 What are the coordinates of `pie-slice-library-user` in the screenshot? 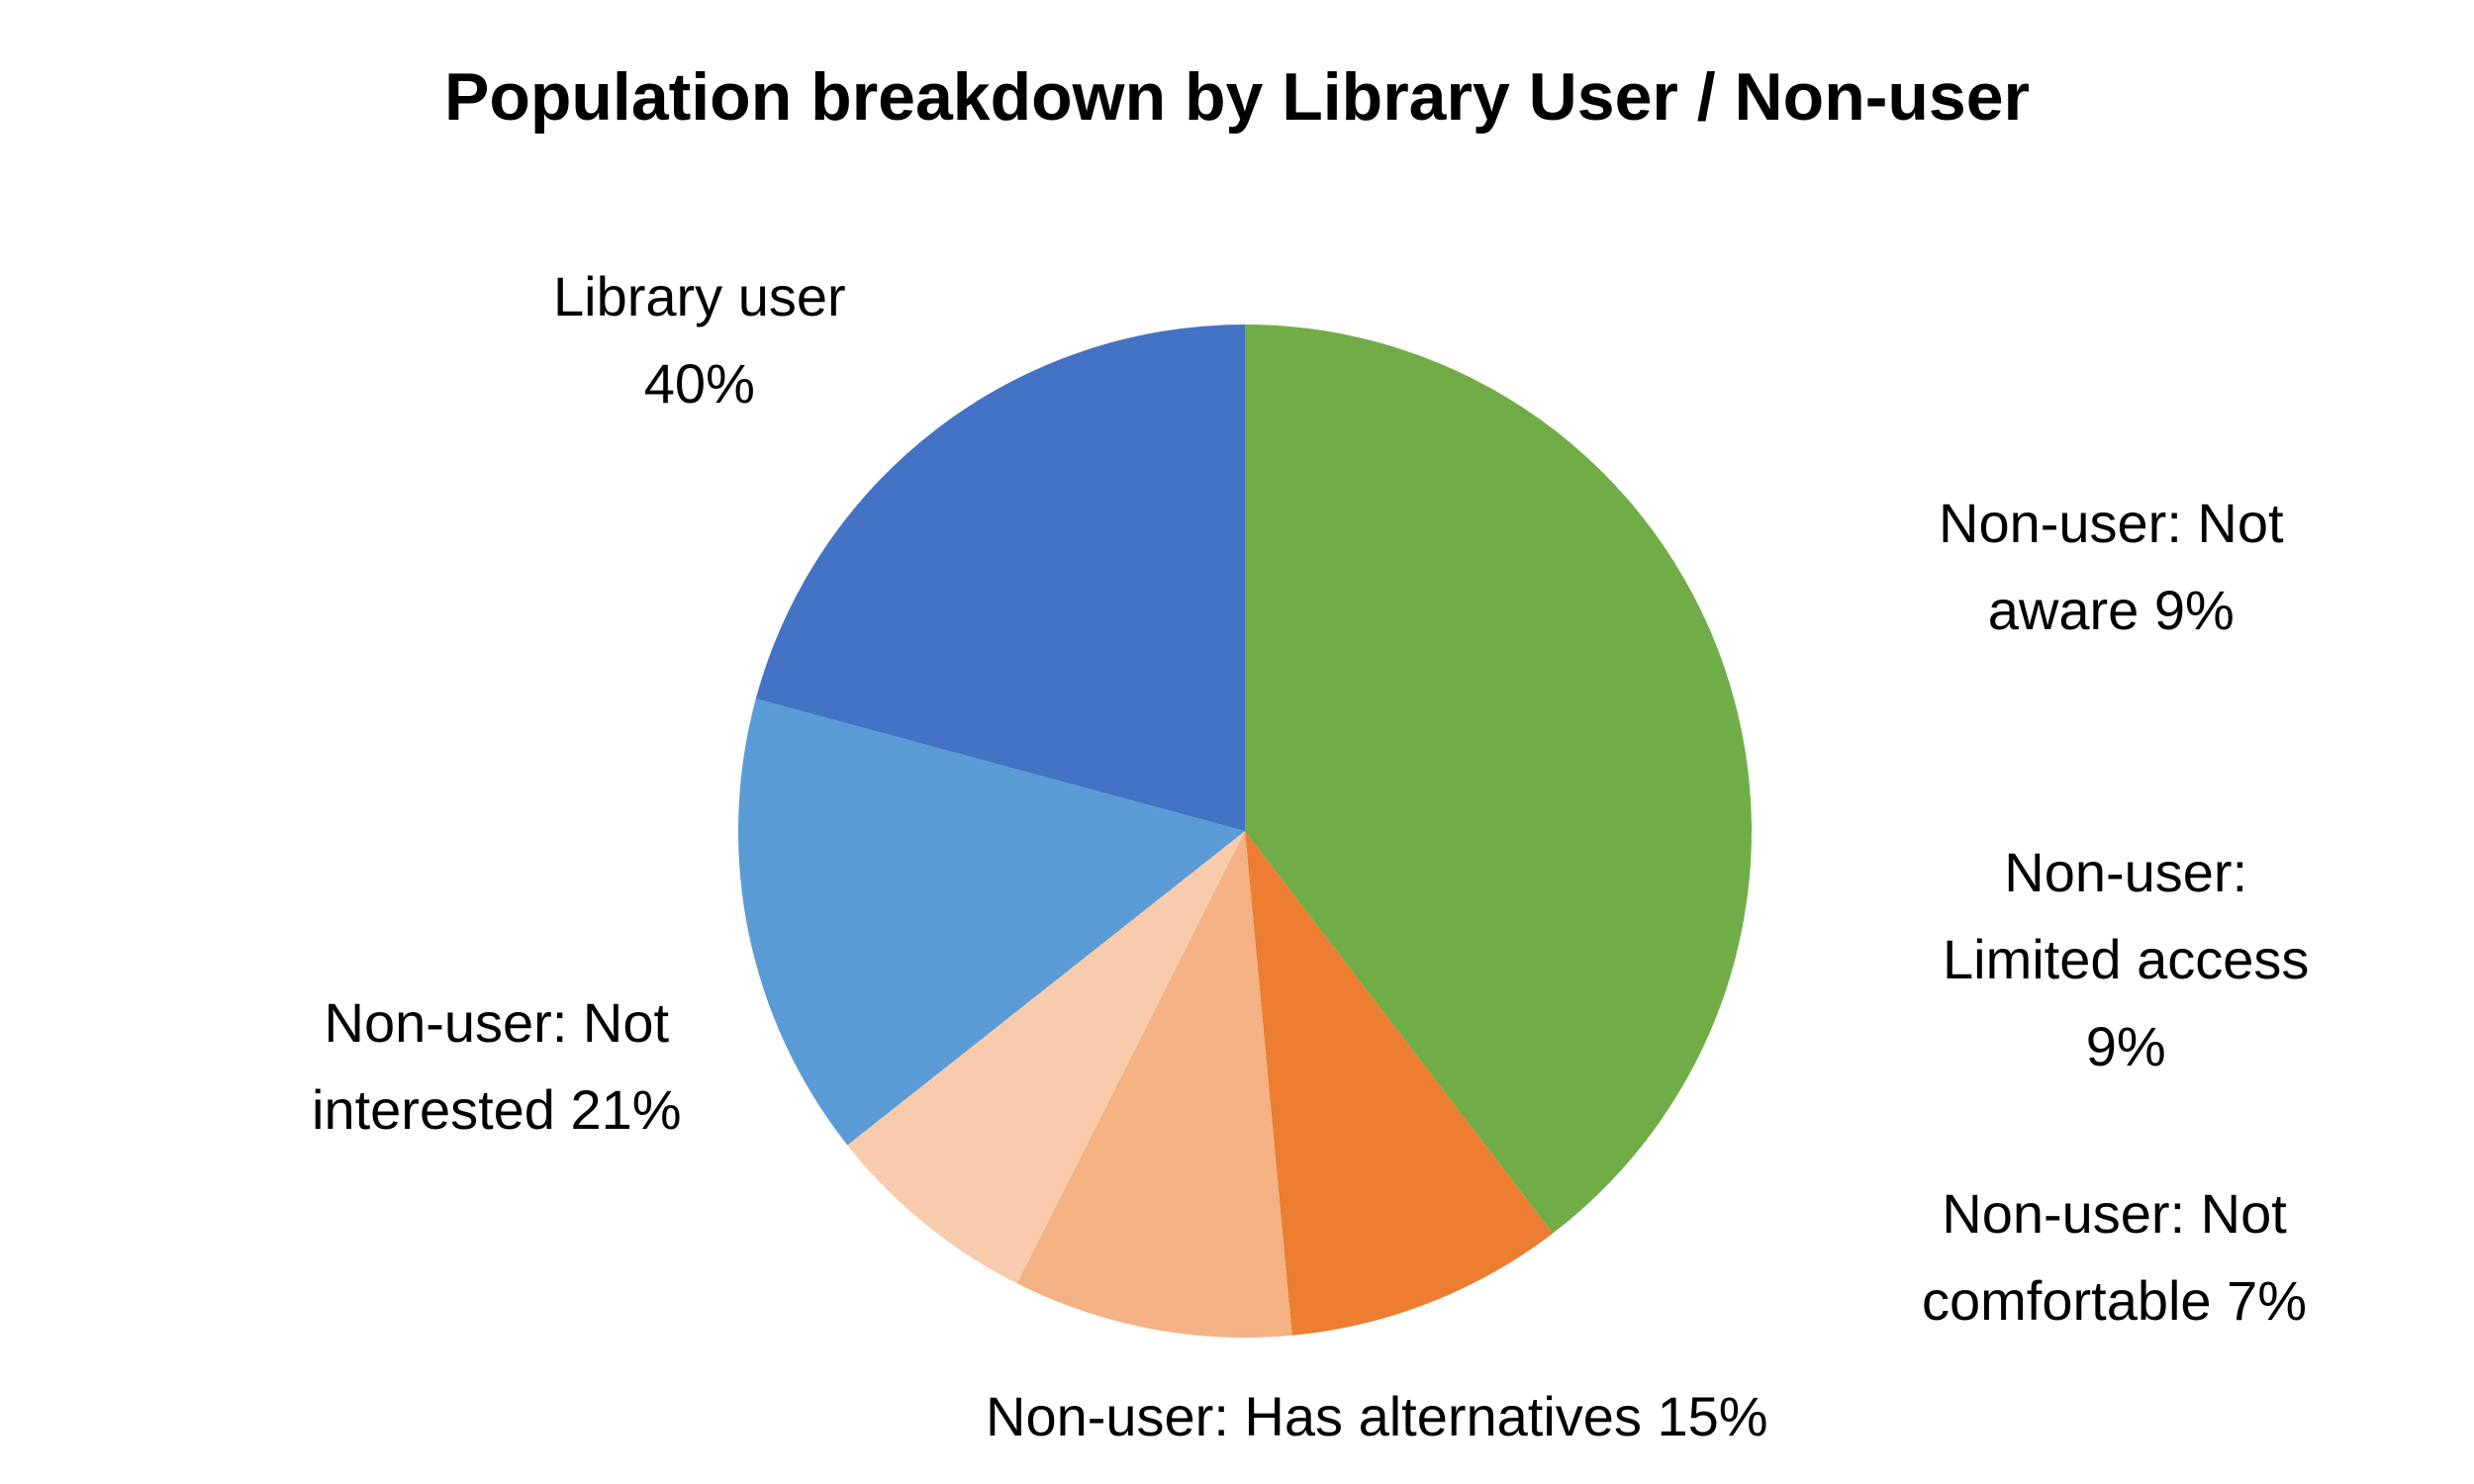 It's located at (1499, 779).